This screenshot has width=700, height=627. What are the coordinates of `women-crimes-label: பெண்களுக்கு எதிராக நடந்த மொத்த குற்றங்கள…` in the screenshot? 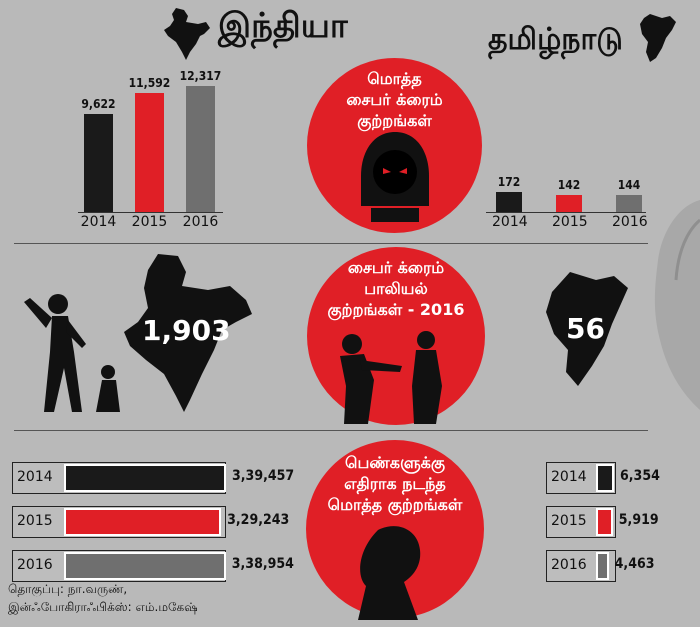 It's located at (395, 483).